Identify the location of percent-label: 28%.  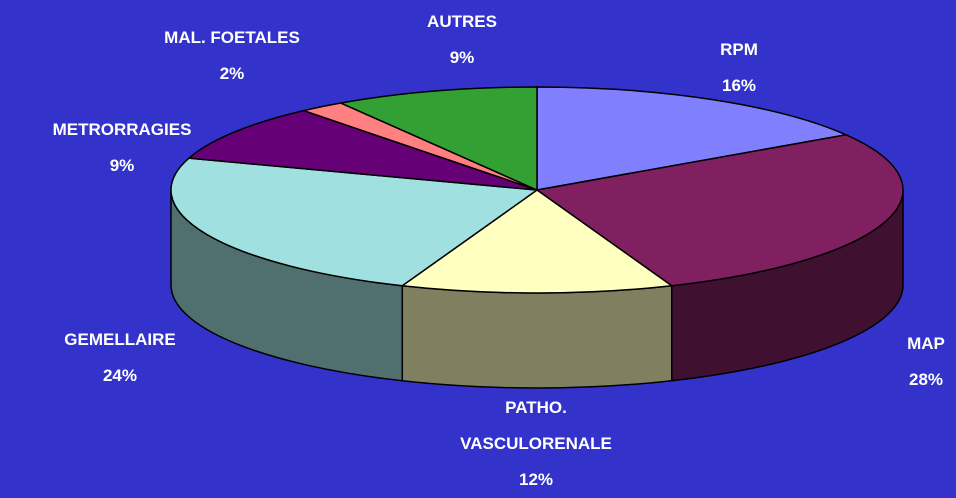
(926, 379).